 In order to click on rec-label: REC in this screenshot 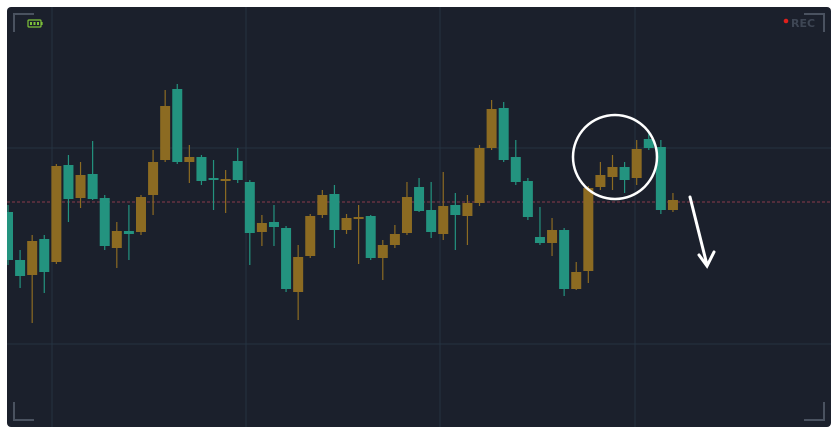, I will do `click(803, 23)`.